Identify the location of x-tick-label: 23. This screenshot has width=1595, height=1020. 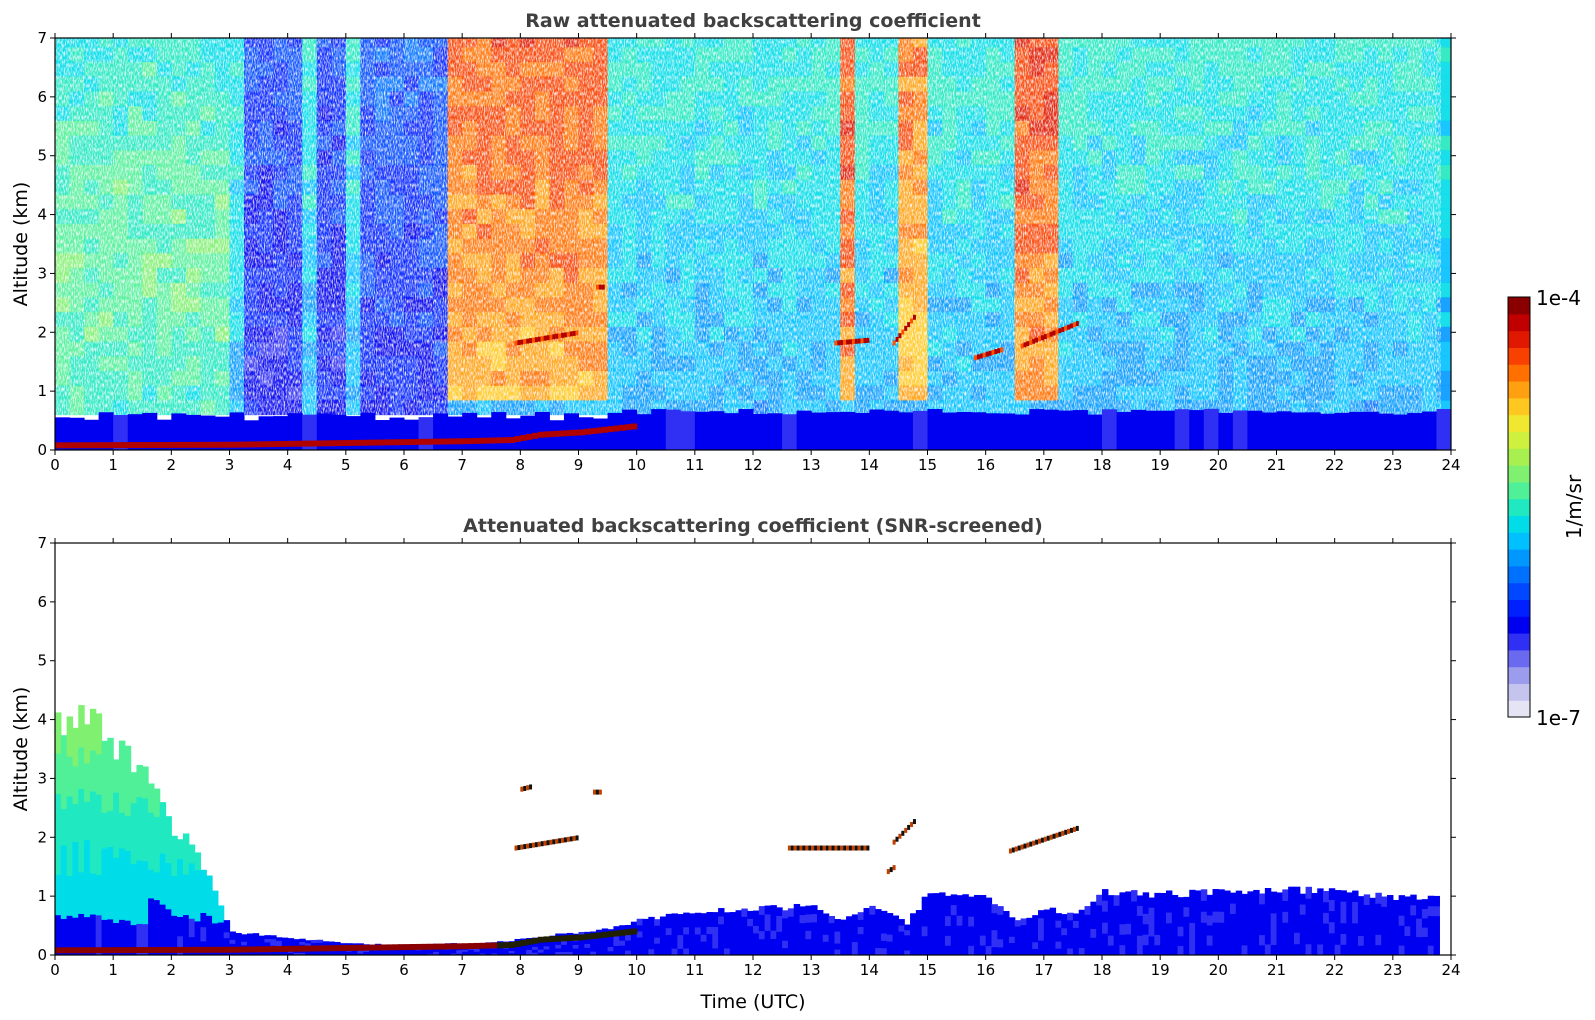
(1392, 970).